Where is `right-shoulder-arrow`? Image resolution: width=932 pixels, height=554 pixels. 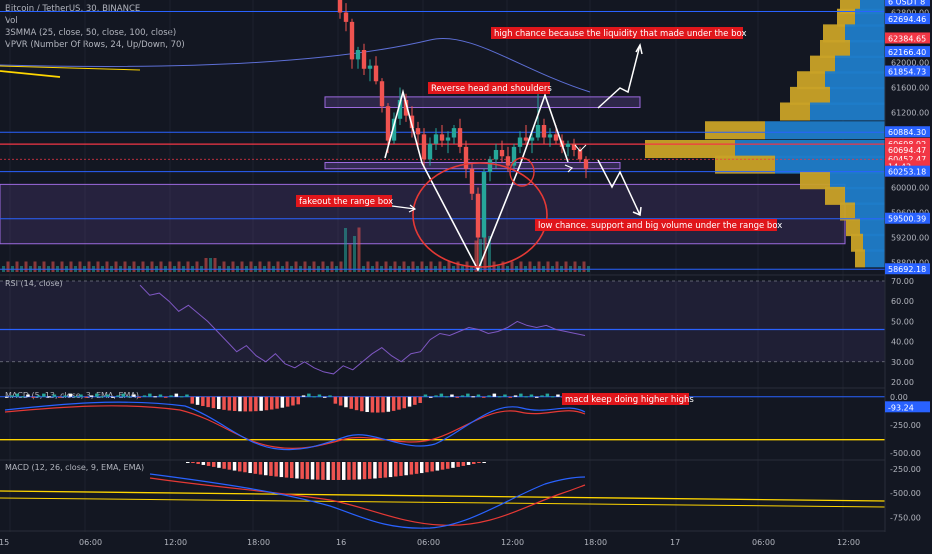 right-shoulder-arrow is located at coordinates (569, 168).